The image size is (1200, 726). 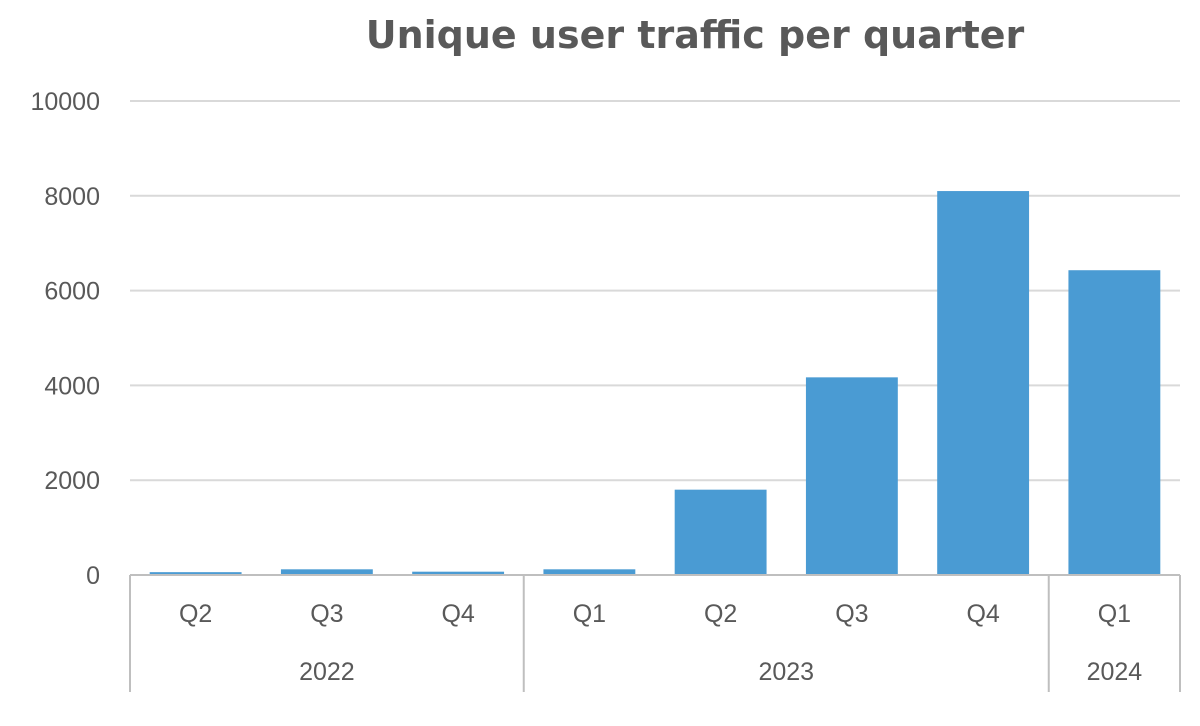 I want to click on x-axis: Q2 Q3 Q4 Q1 Q2 Q3 Q4 Q1 2022 2023 2024, so click(x=655, y=633).